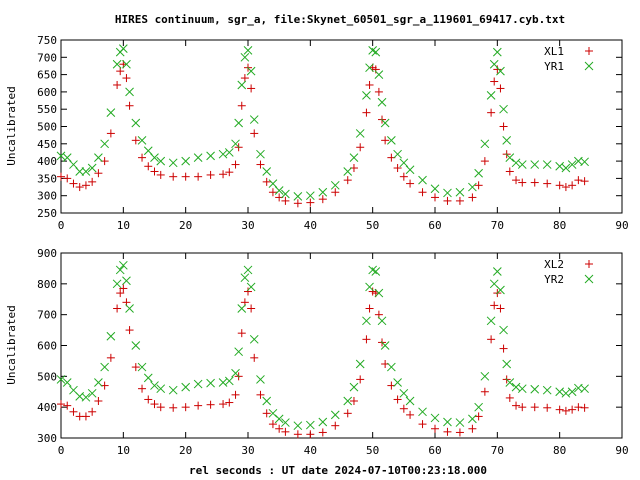 This screenshot has width=640, height=480. What do you see at coordinates (247, 450) in the screenshot?
I see `x-tick-label: 30` at bounding box center [247, 450].